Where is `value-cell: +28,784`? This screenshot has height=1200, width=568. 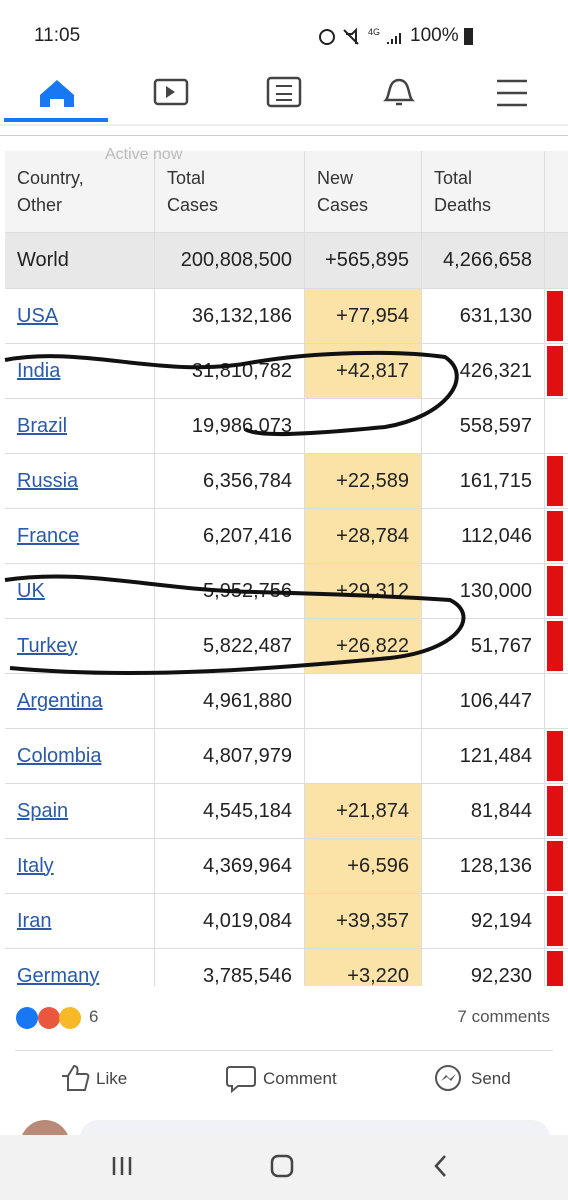 value-cell: +28,784 is located at coordinates (363, 536).